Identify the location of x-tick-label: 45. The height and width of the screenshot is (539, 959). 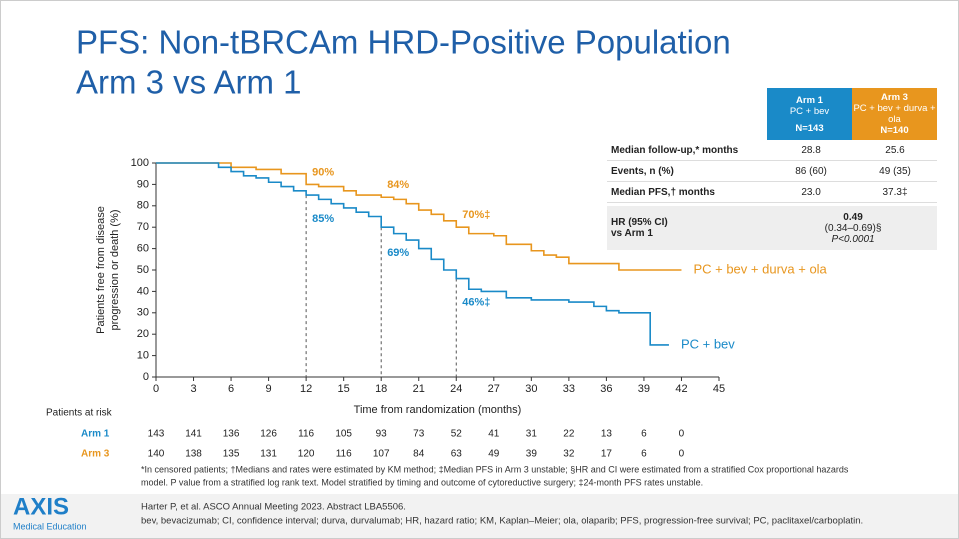
(719, 389).